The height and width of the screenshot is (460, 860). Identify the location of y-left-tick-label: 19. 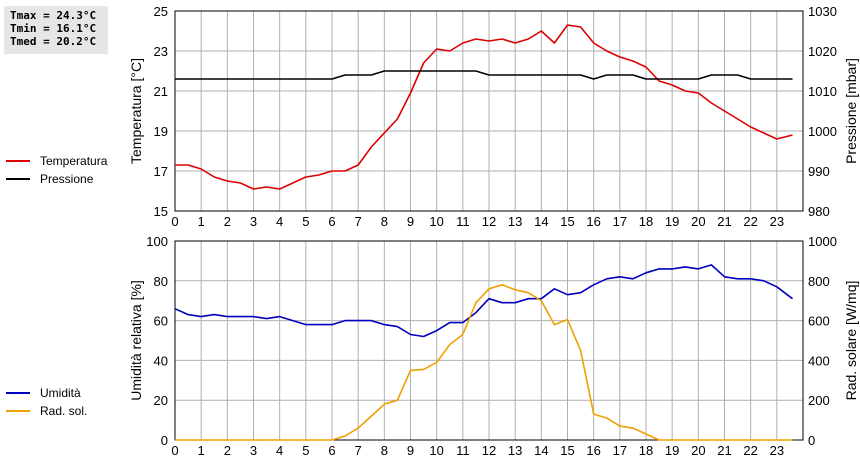
(161, 131).